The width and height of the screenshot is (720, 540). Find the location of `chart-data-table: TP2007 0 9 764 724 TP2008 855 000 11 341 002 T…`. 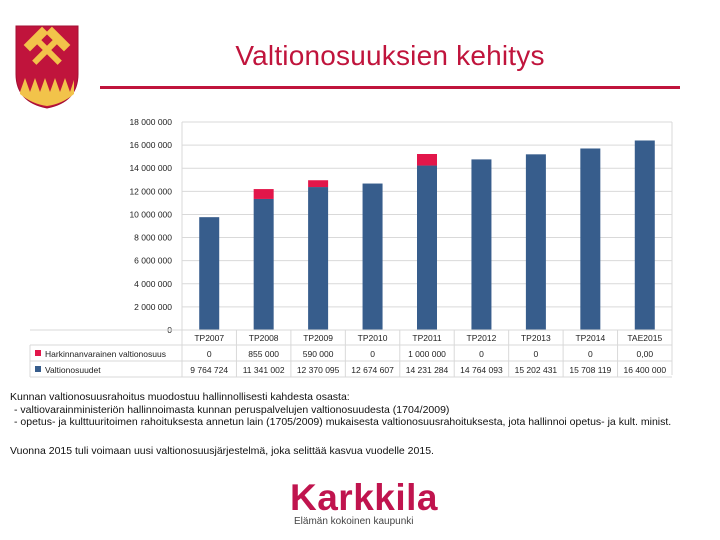

chart-data-table: TP2007 0 9 764 724 TP2008 855 000 11 341 002 T… is located at coordinates (350, 353).